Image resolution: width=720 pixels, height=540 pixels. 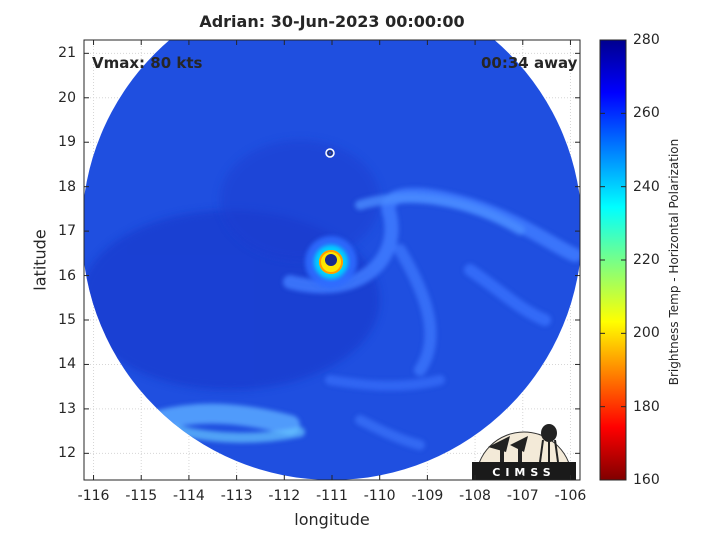 I want to click on y-tick-label: 19, so click(x=67, y=142).